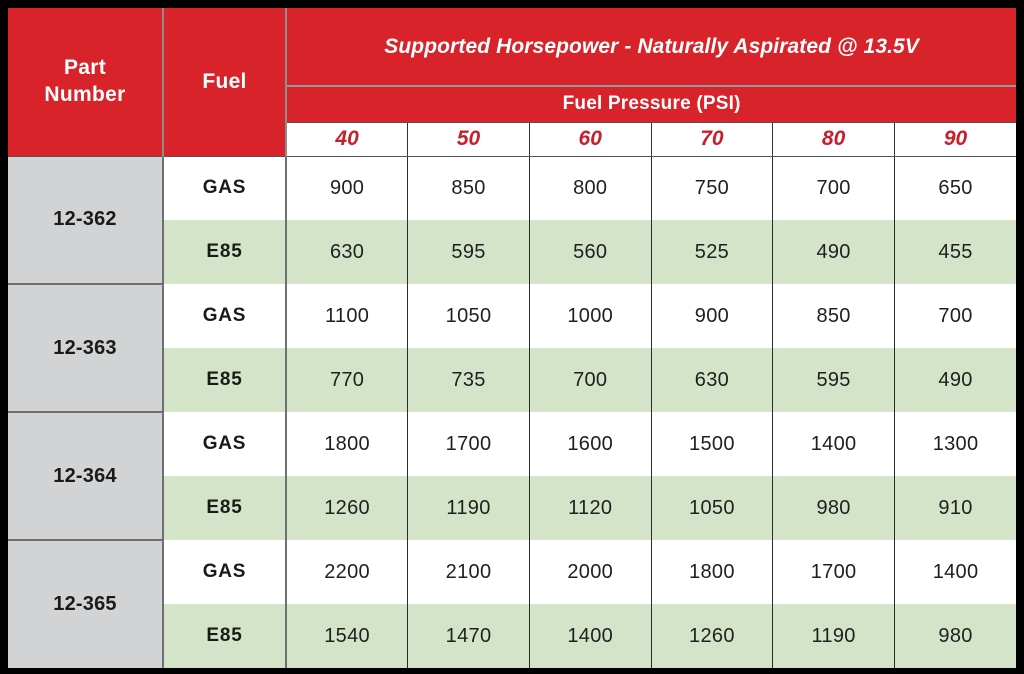  What do you see at coordinates (468, 380) in the screenshot?
I see `horsepower-value-cell: 735` at bounding box center [468, 380].